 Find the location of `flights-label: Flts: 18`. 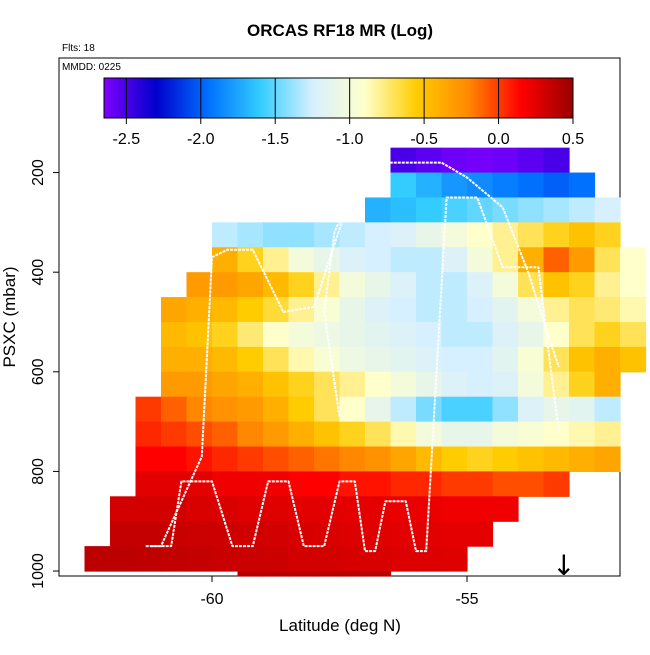

flights-label: Flts: 18 is located at coordinates (78, 48).